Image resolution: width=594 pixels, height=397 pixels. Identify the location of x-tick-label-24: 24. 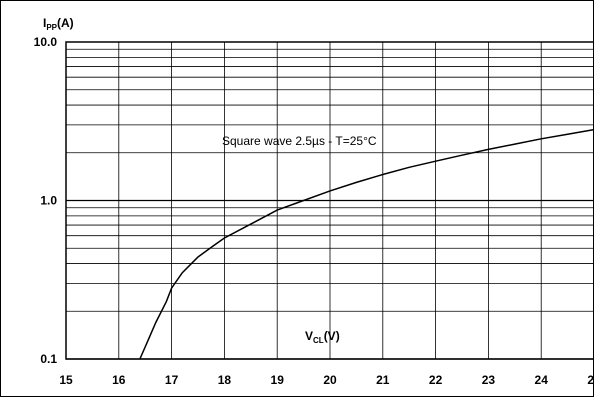
(542, 380).